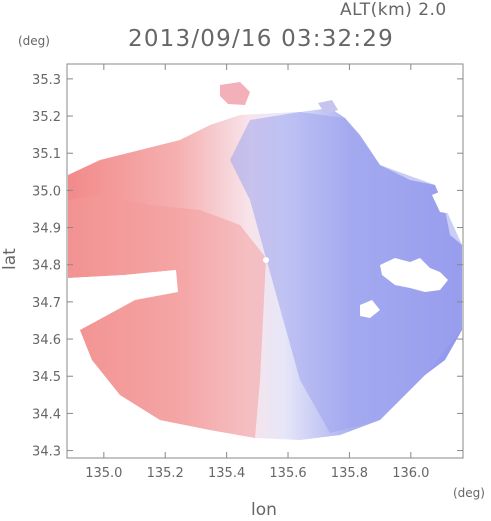 The width and height of the screenshot is (491, 521). I want to click on x-tick-label: 135.6, so click(287, 473).